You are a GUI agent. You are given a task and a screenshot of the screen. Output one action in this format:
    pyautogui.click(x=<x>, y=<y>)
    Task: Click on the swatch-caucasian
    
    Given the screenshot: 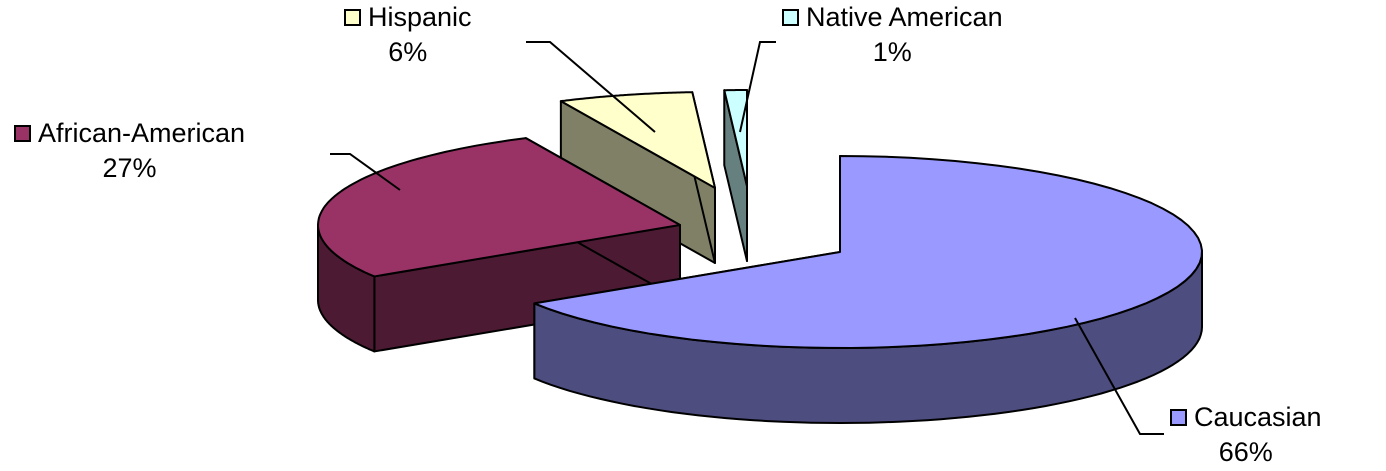 What is the action you would take?
    pyautogui.click(x=1178, y=417)
    